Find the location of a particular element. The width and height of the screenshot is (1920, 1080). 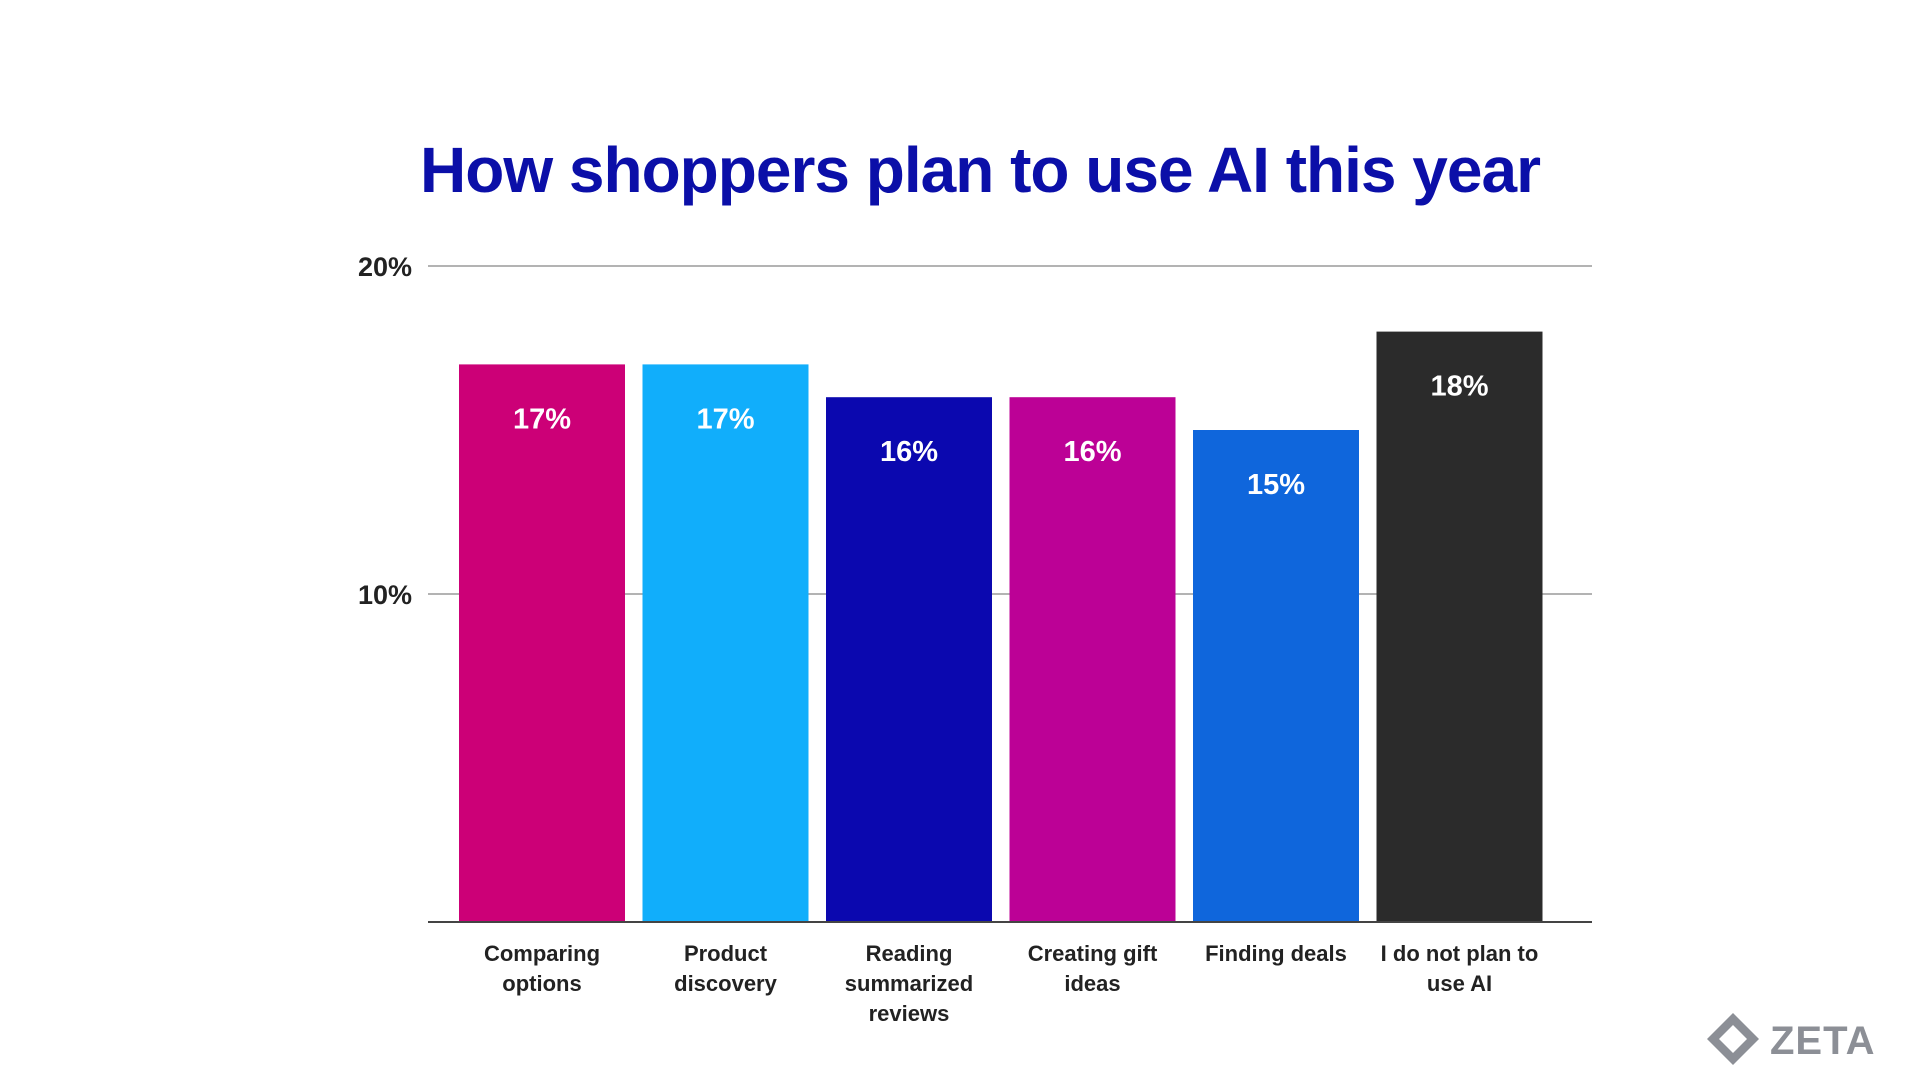

x-category-label: Finding deals is located at coordinates (1276, 953).